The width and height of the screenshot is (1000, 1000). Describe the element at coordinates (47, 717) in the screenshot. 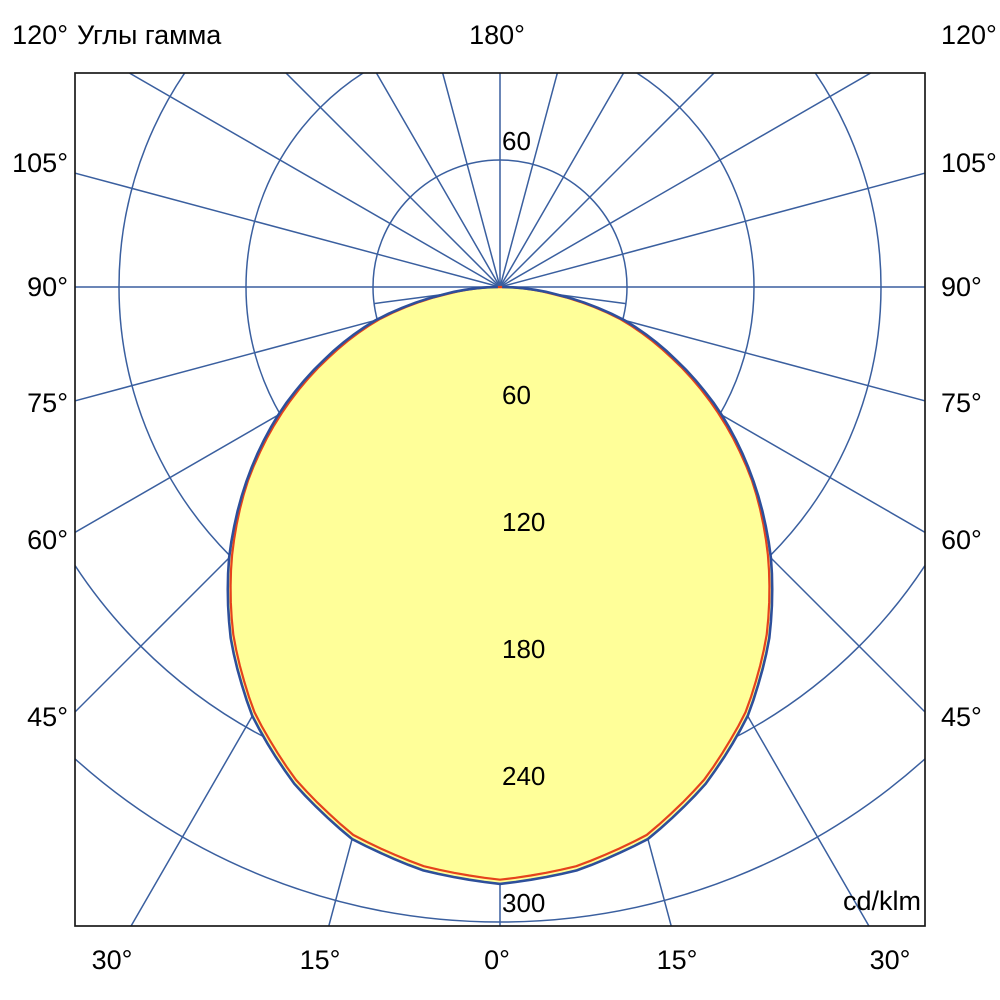

I see `gamma-label-left-45°: 45°` at that location.